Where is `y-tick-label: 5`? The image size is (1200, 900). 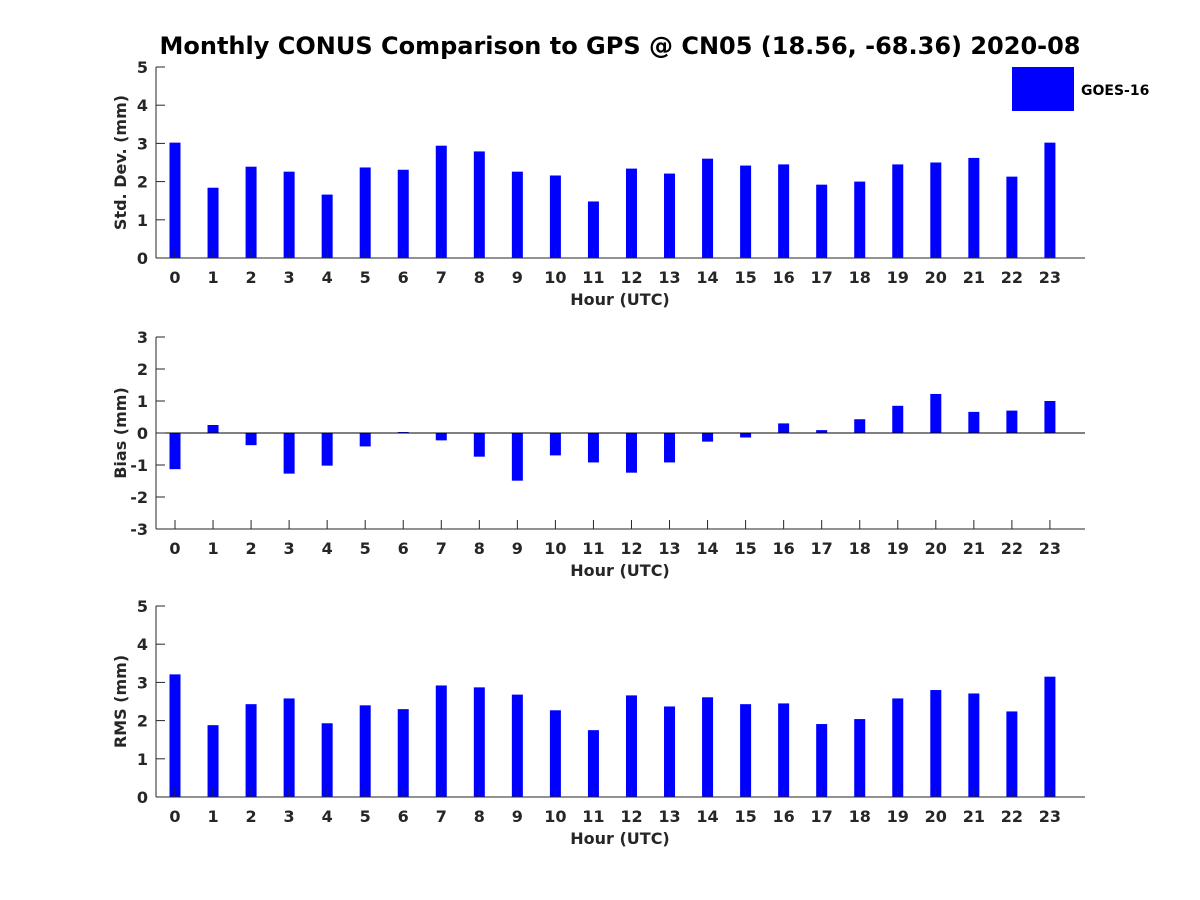 y-tick-label: 5 is located at coordinates (142, 67).